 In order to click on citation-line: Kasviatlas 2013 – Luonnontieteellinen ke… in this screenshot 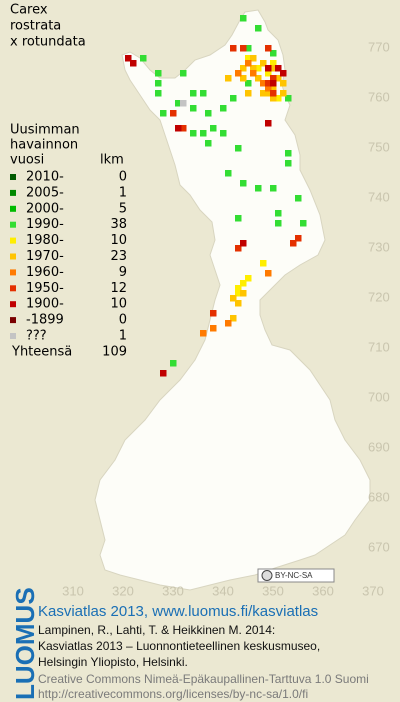, I will do `click(179, 646)`.